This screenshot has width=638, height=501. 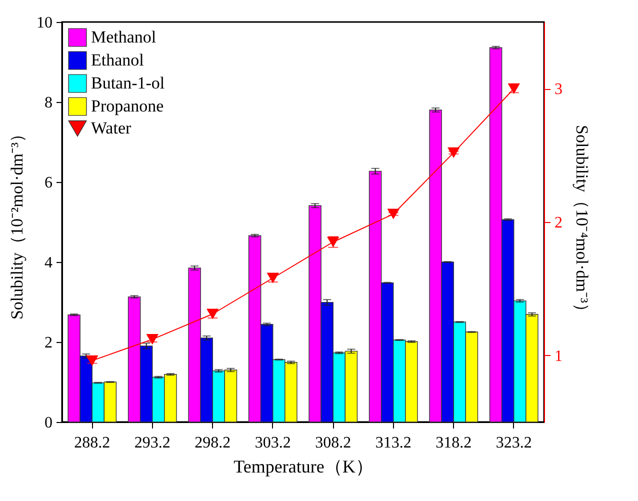 I want to click on y-tick-label: 2, so click(x=48, y=343).